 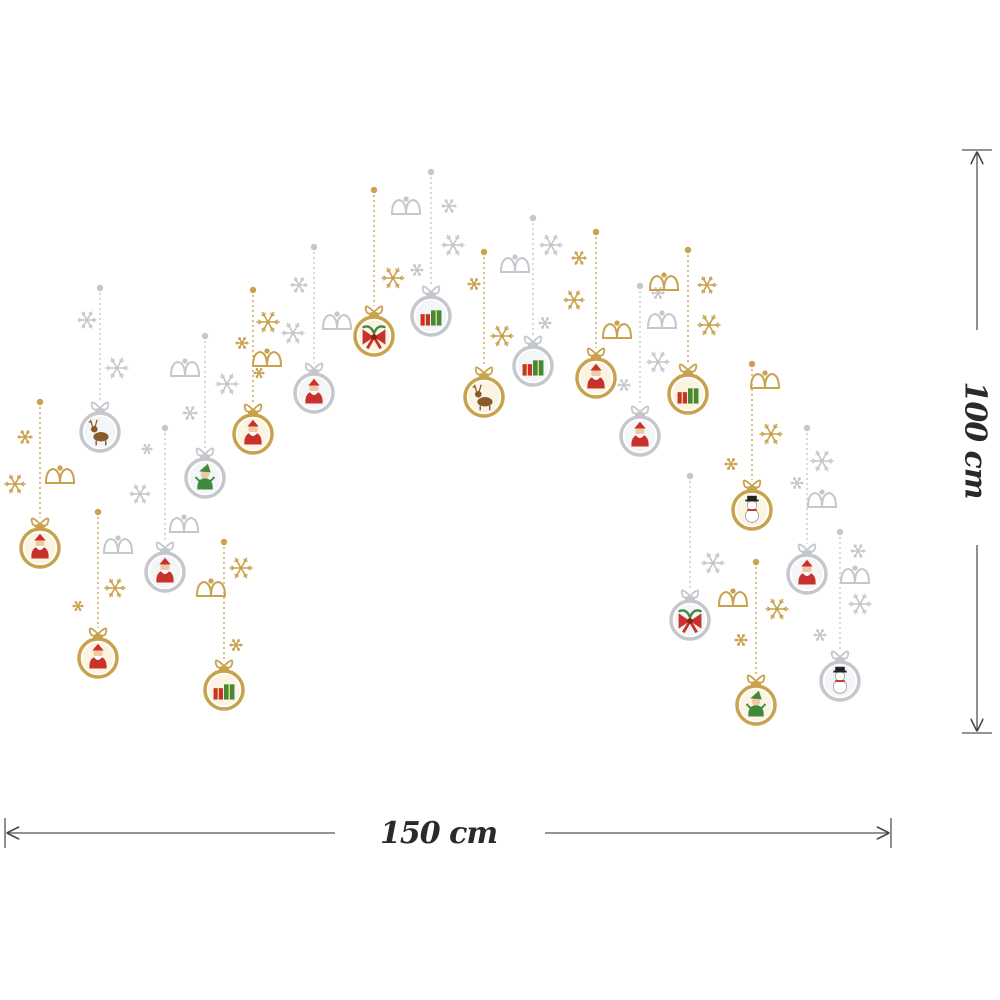 I want to click on ornament-15-gifts, so click(x=688, y=330).